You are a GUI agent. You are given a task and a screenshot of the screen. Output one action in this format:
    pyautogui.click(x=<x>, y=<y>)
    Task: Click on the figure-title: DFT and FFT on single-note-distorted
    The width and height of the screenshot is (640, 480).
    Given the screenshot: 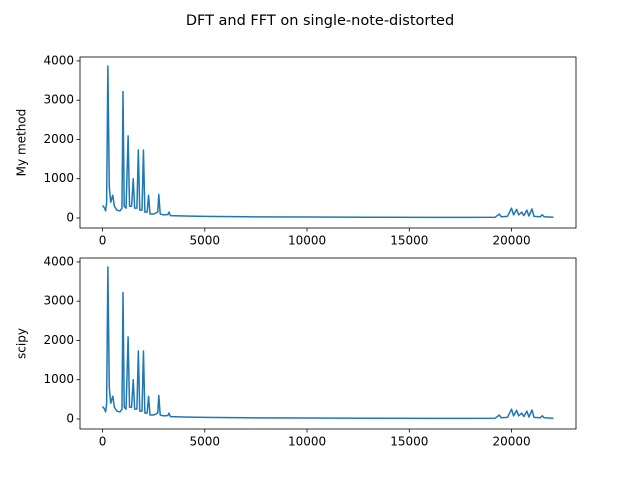 What is the action you would take?
    pyautogui.click(x=320, y=21)
    